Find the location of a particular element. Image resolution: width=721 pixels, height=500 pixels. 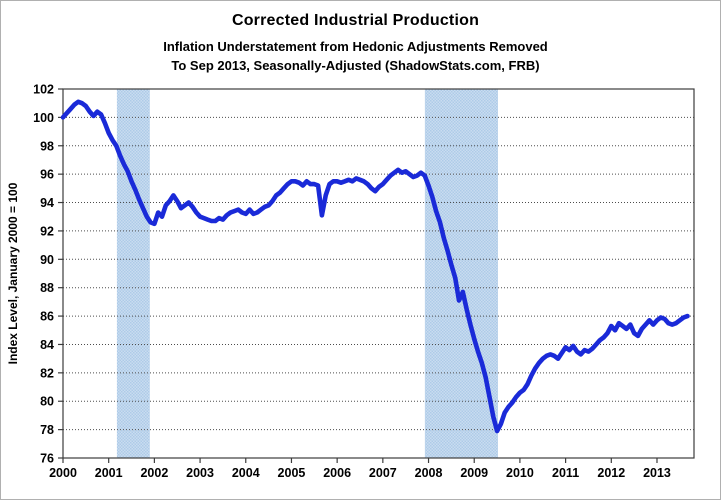

y-tick-label-90: 90 is located at coordinates (47, 260).